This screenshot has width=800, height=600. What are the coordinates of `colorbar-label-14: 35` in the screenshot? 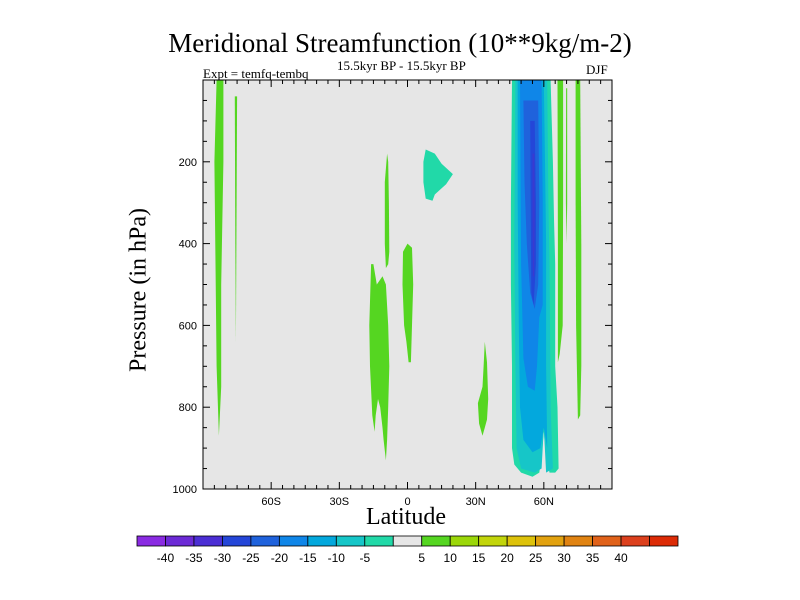 It's located at (593, 558).